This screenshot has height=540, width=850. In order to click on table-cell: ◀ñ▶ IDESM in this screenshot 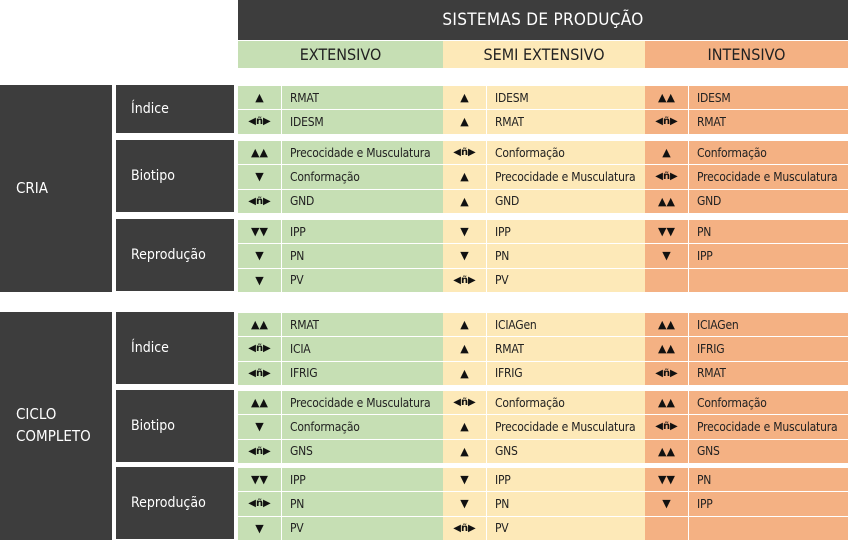, I will do `click(340, 121)`.